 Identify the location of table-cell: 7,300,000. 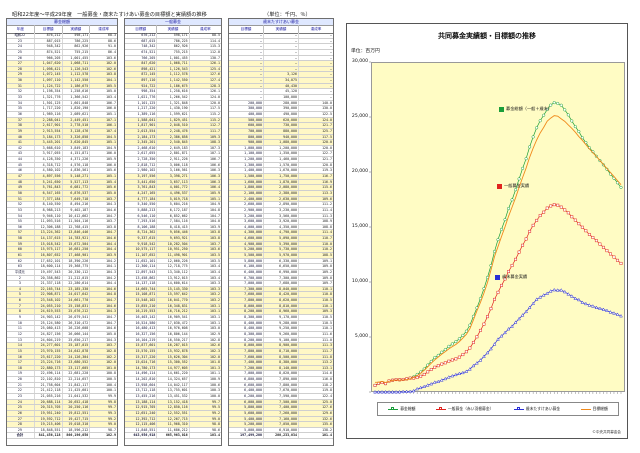
(280, 278).